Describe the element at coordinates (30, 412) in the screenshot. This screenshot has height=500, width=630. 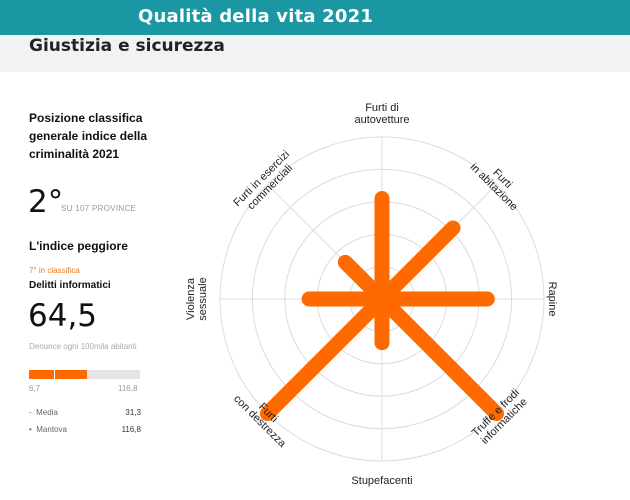
I see `legend-media-marker: -` at that location.